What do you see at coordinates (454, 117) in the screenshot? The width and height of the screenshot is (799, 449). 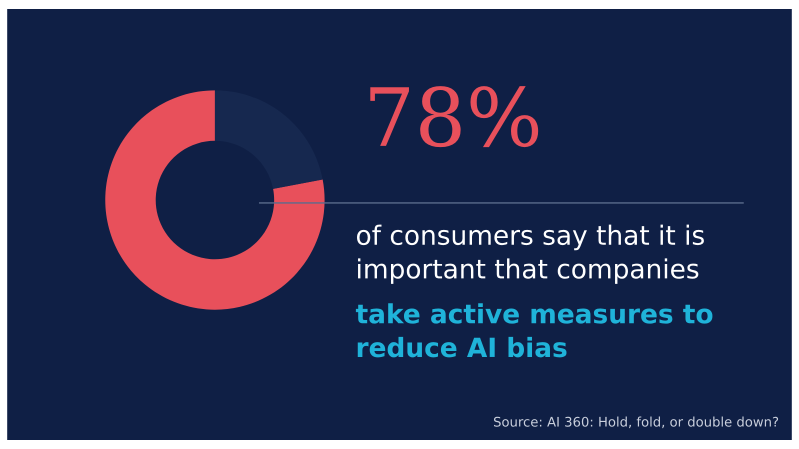 I see `chart-title: 78%` at bounding box center [454, 117].